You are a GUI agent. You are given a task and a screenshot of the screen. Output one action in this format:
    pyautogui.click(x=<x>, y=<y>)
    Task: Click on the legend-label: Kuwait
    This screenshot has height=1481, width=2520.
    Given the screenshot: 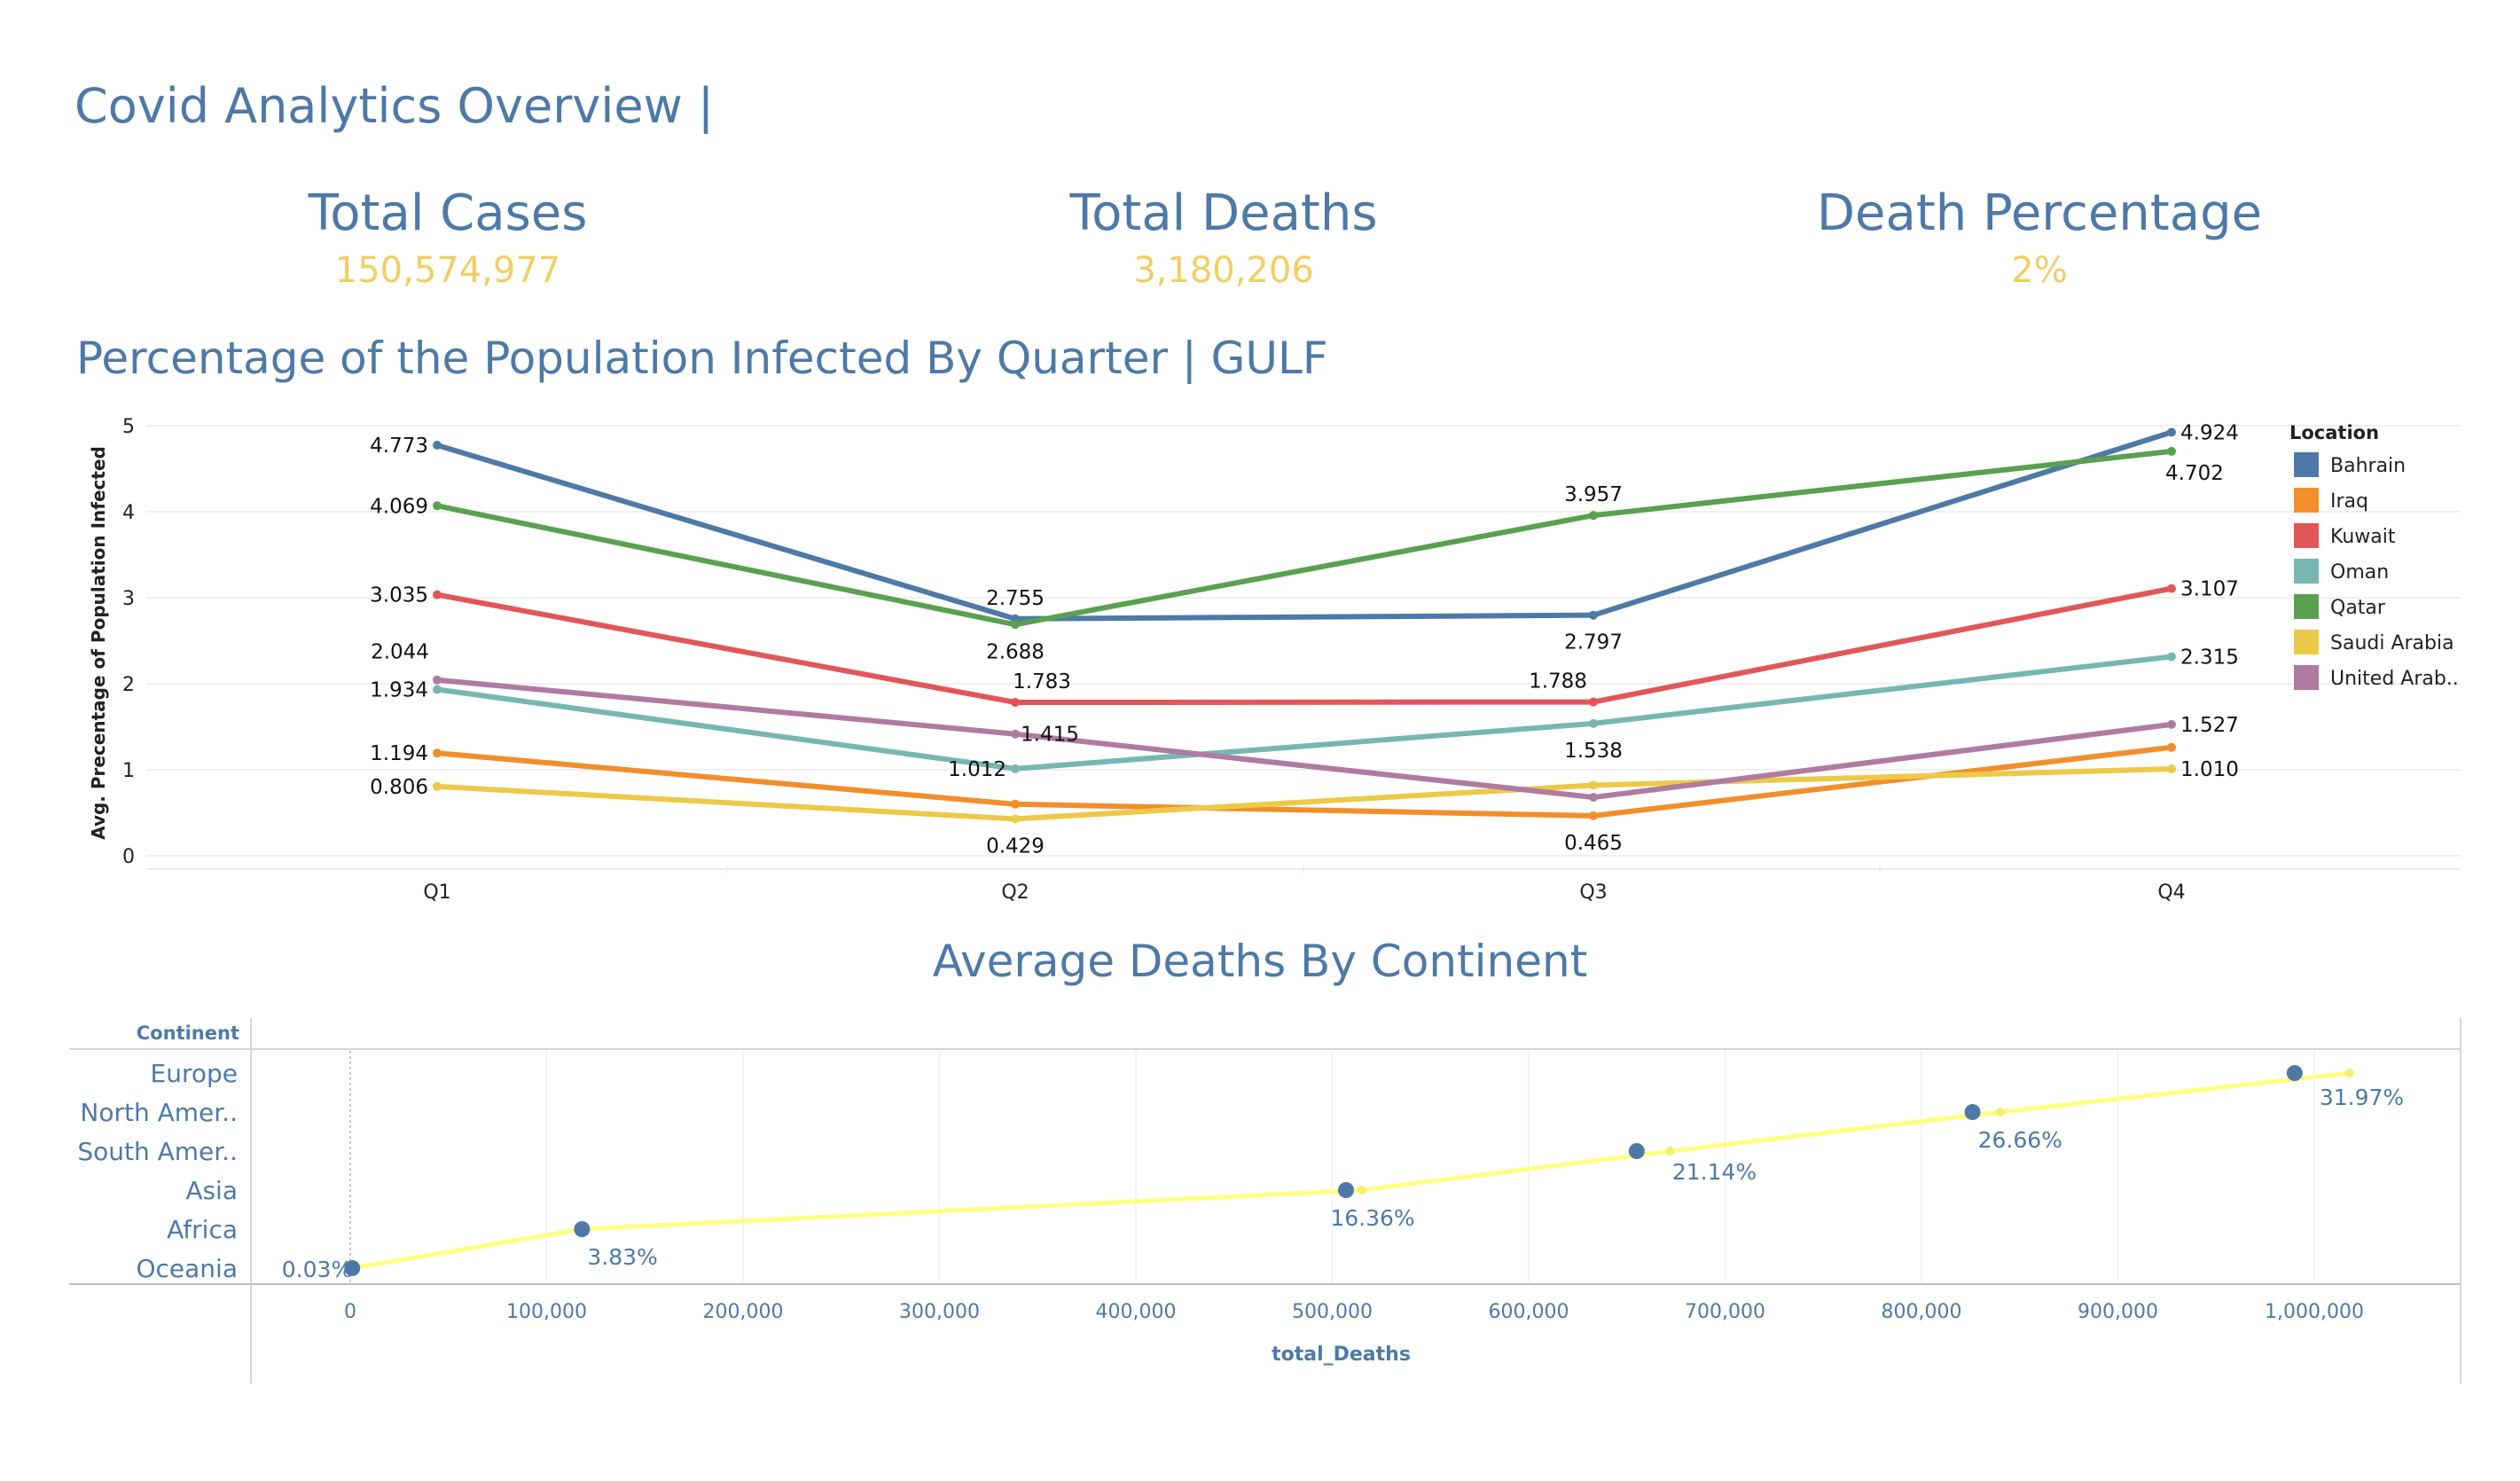 What is the action you would take?
    pyautogui.click(x=2363, y=537)
    